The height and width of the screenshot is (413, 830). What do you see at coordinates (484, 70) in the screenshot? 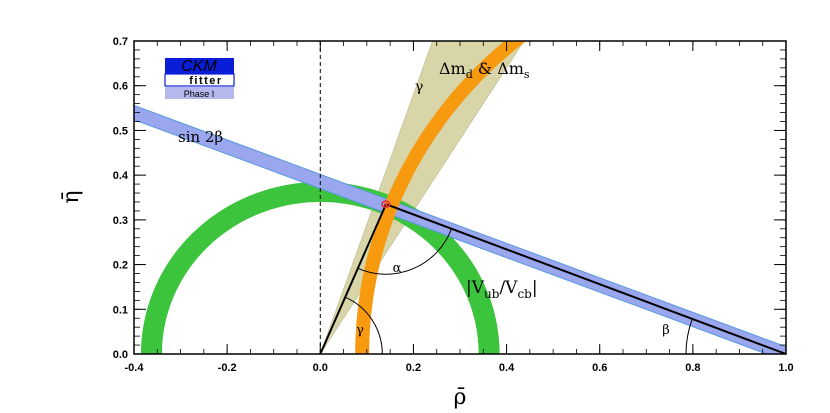
I see `label-delta-m: Δmd & Δms` at bounding box center [484, 70].